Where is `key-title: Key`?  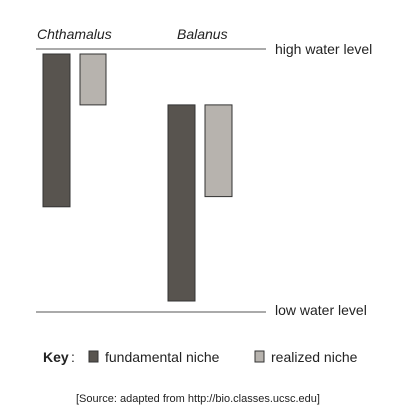
key-title: Key is located at coordinates (56, 357).